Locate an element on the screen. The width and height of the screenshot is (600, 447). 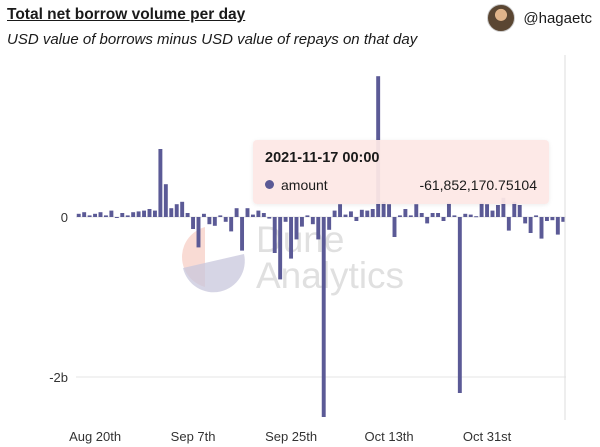
watermark-logo-lower is located at coordinates (214, 273).